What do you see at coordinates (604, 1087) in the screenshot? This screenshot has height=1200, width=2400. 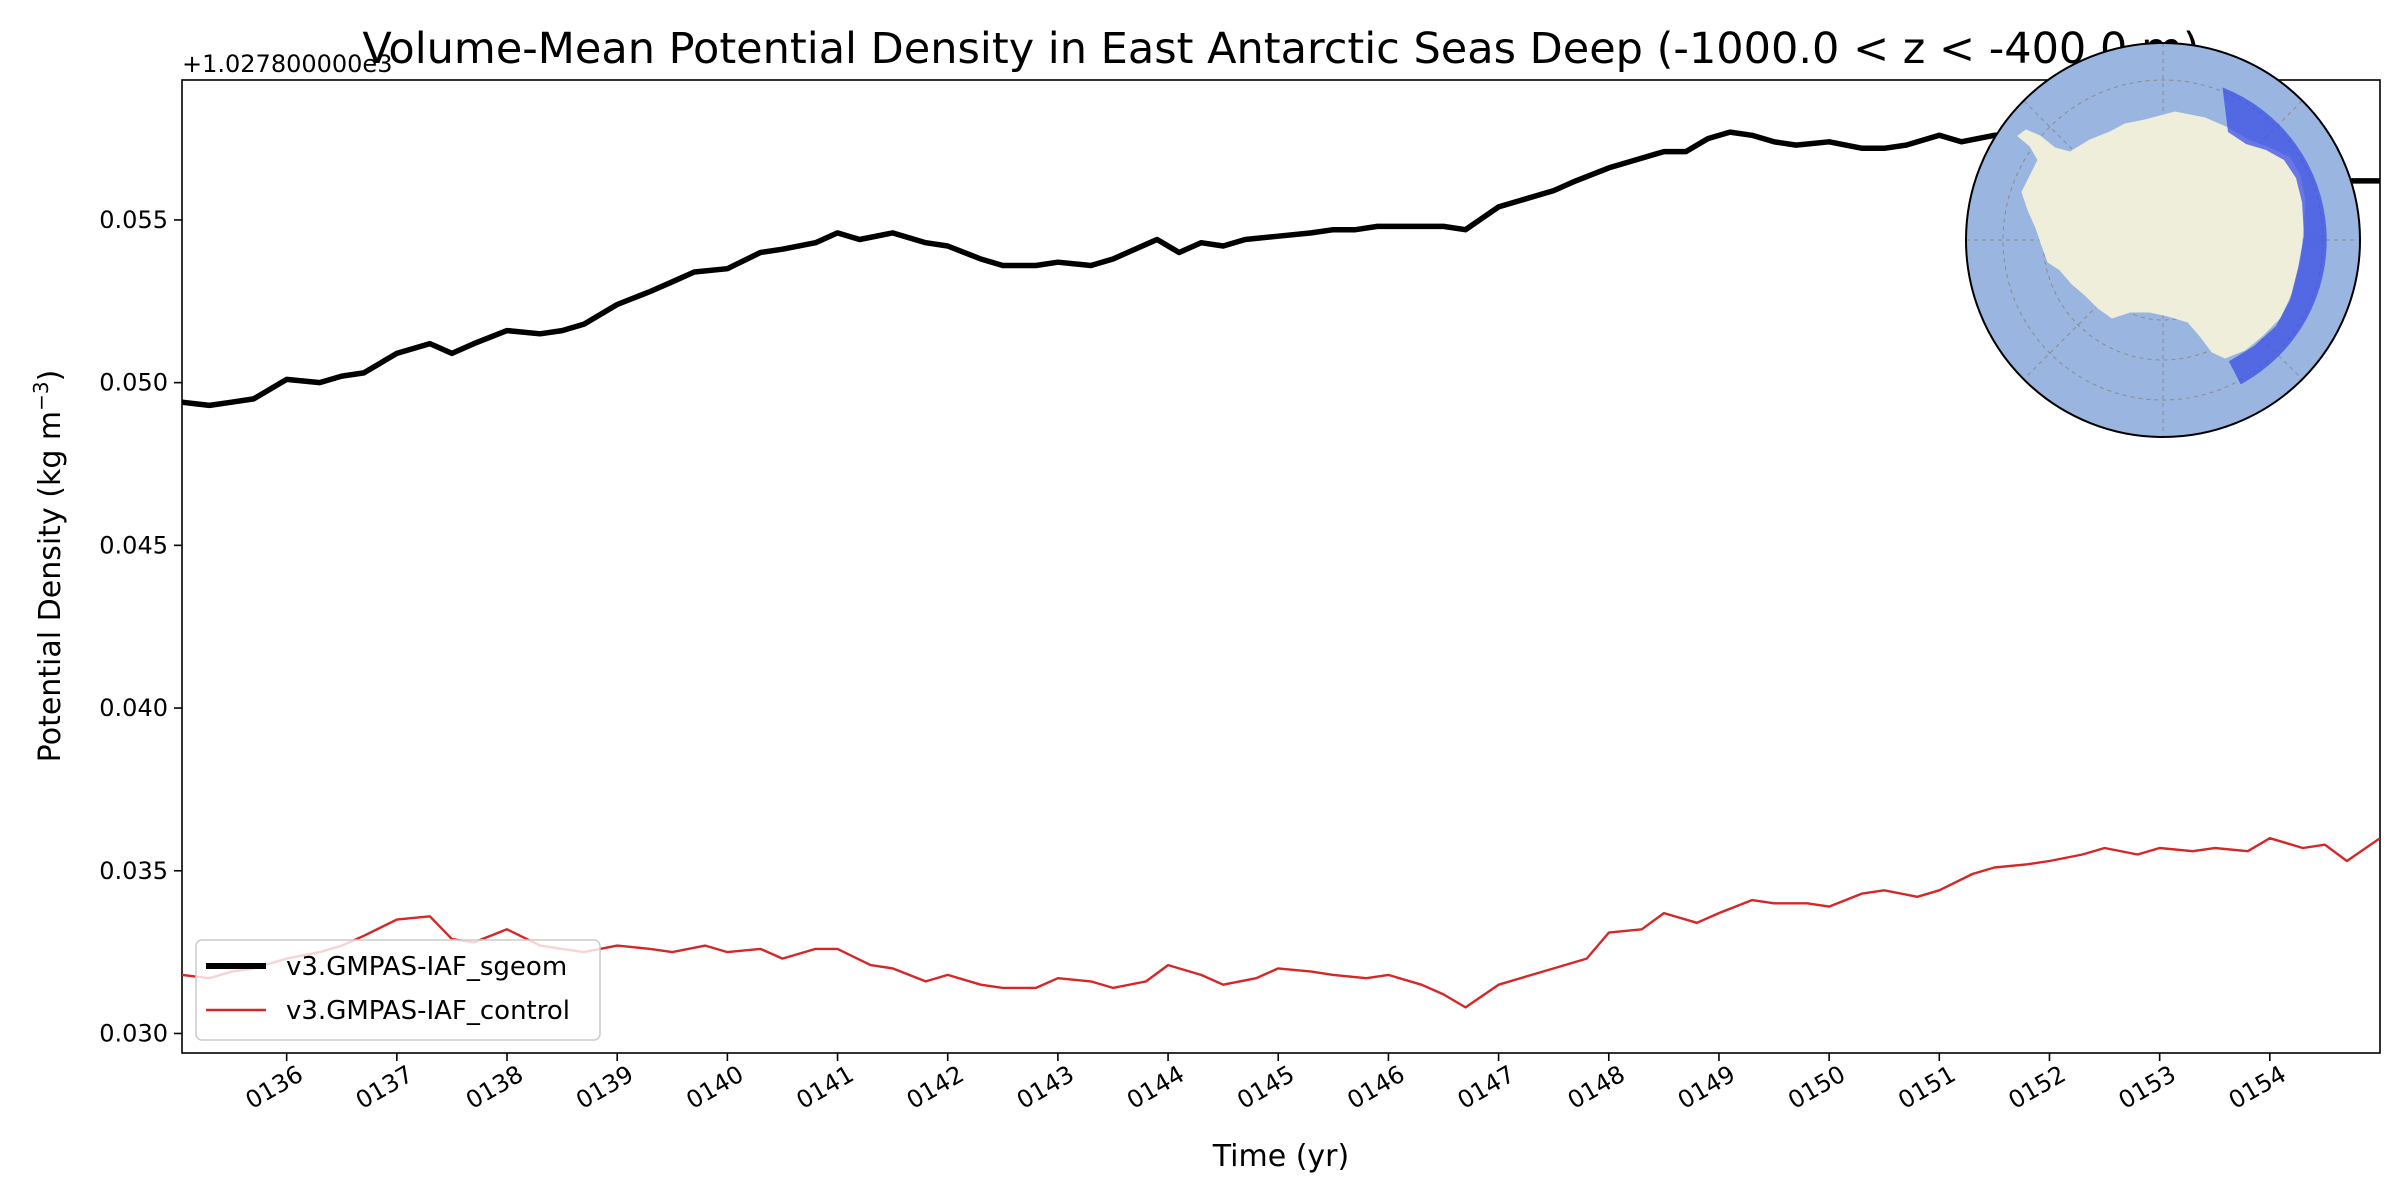 I see `x-tick-label: 0139` at bounding box center [604, 1087].